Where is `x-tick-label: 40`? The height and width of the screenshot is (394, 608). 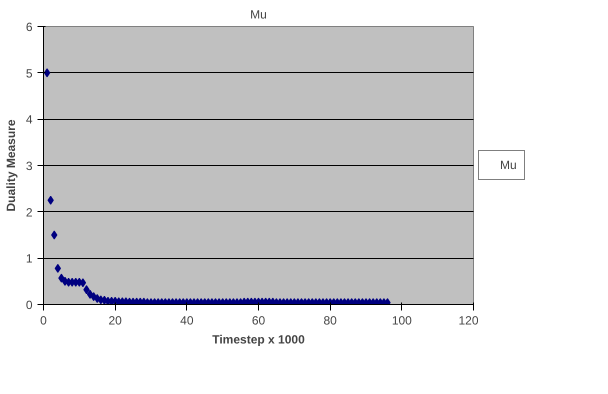
x-tick-label: 40 is located at coordinates (187, 321).